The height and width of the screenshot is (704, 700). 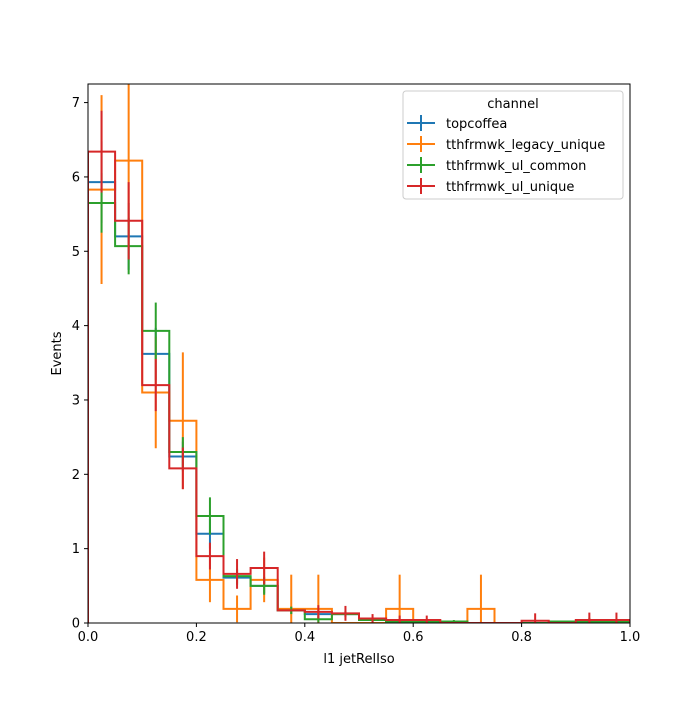 I want to click on legend-entry: tthfrmwk_ul_common, so click(x=496, y=165).